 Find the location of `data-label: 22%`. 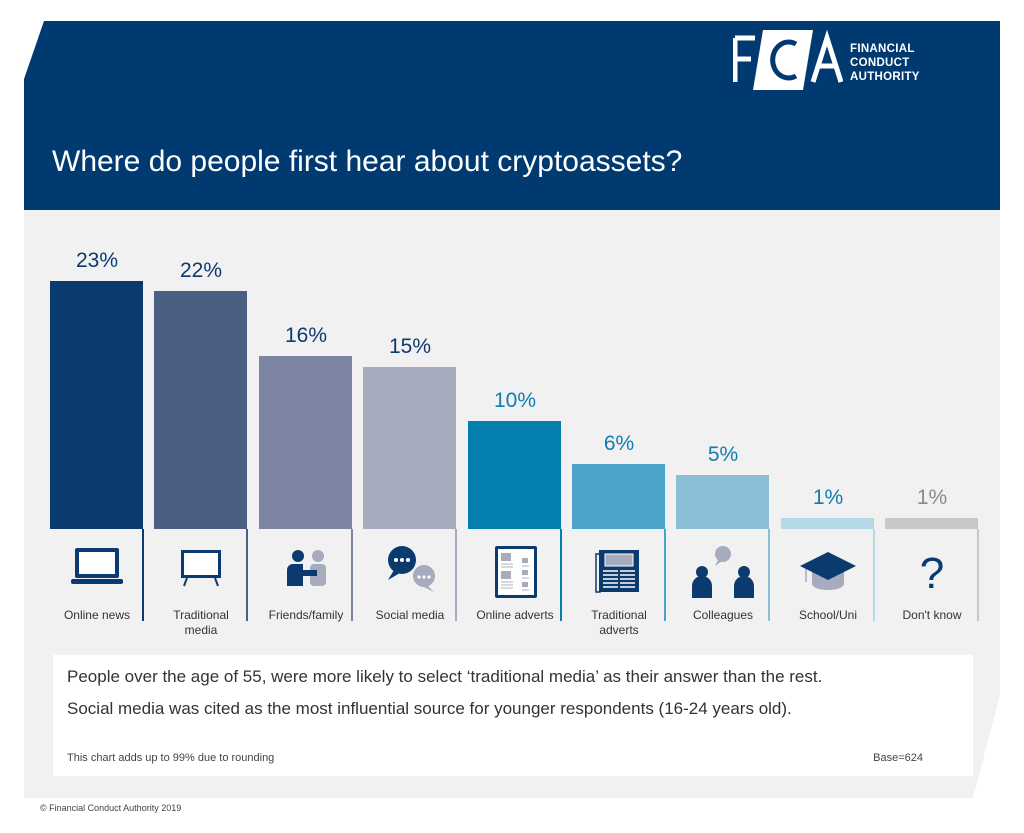

data-label: 22% is located at coordinates (201, 271).